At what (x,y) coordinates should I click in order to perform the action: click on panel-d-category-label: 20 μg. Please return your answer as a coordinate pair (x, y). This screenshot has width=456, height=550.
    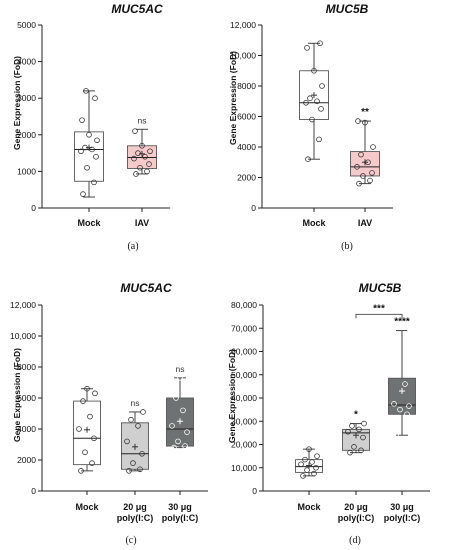
    Looking at the image, I should click on (356, 507).